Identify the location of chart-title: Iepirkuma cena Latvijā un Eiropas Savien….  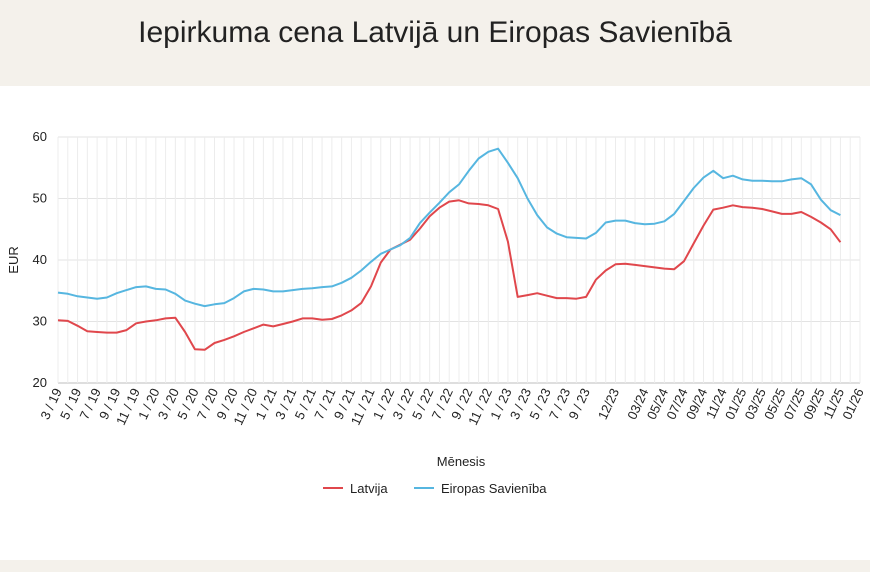
(435, 32).